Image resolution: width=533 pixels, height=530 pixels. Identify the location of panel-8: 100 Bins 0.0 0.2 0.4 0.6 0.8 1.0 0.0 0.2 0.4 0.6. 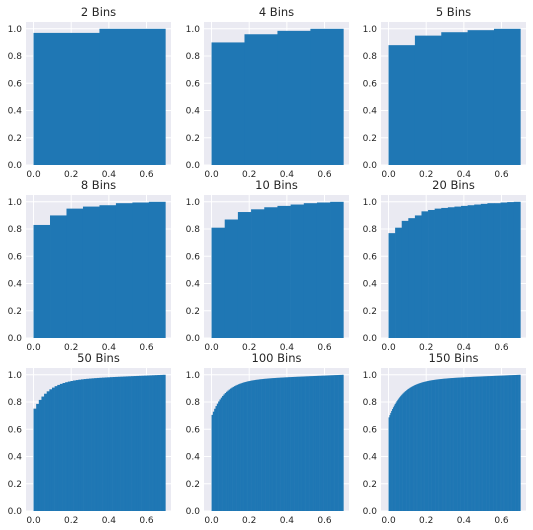
(267, 438).